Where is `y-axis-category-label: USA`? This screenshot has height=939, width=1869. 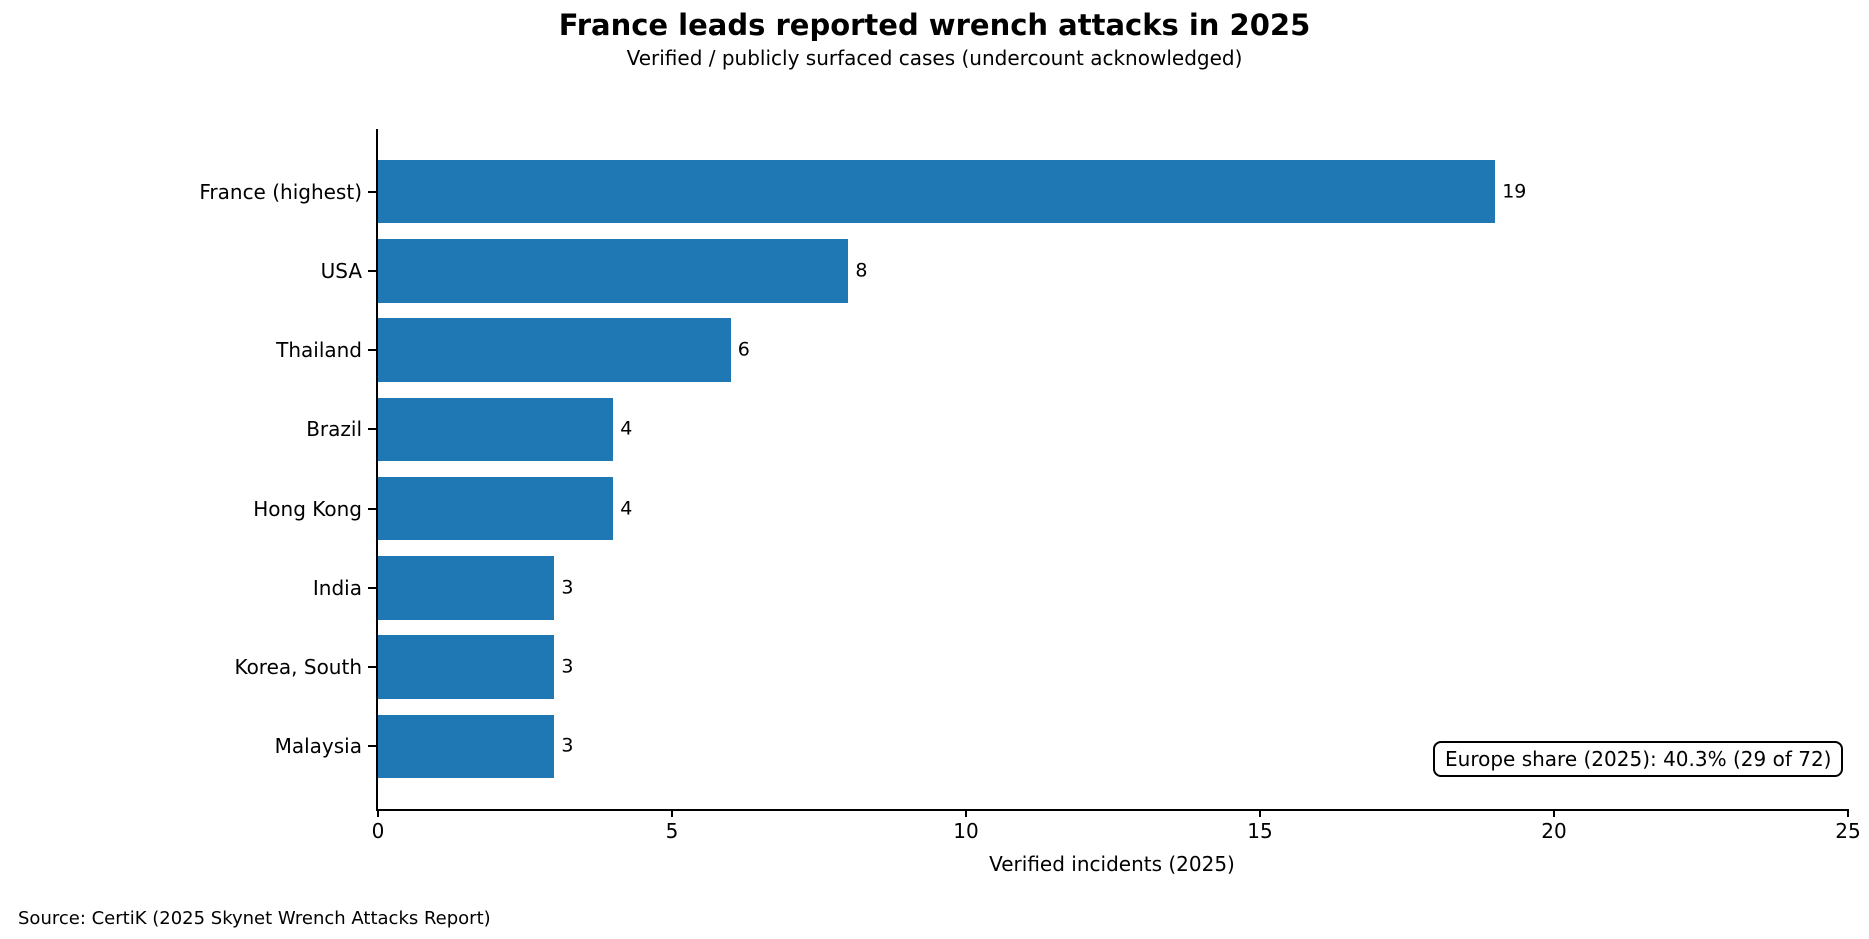
y-axis-category-label: USA is located at coordinates (341, 270).